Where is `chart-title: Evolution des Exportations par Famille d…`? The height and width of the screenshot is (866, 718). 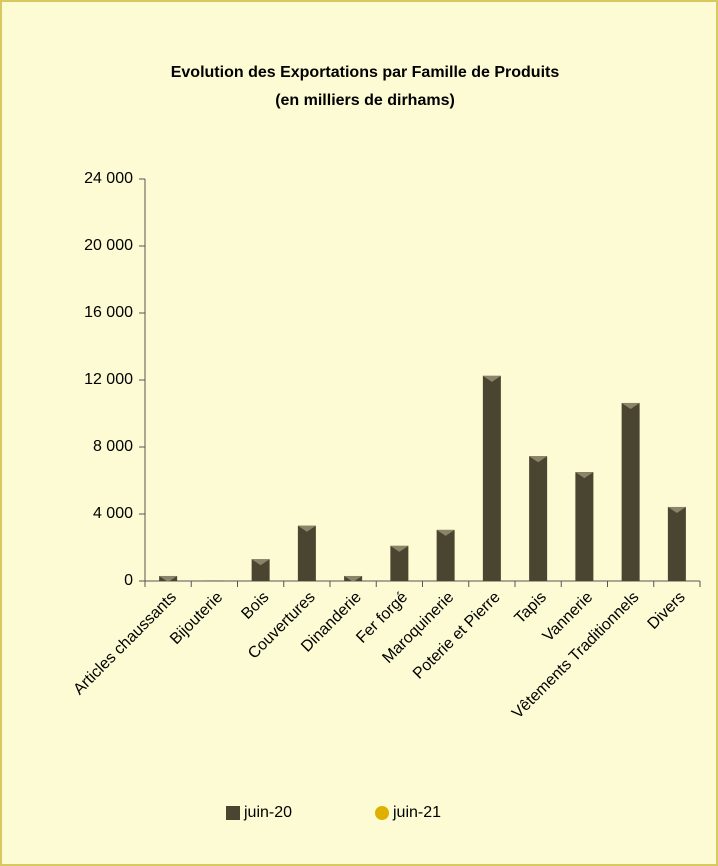
chart-title: Evolution des Exportations par Famille d… is located at coordinates (365, 72).